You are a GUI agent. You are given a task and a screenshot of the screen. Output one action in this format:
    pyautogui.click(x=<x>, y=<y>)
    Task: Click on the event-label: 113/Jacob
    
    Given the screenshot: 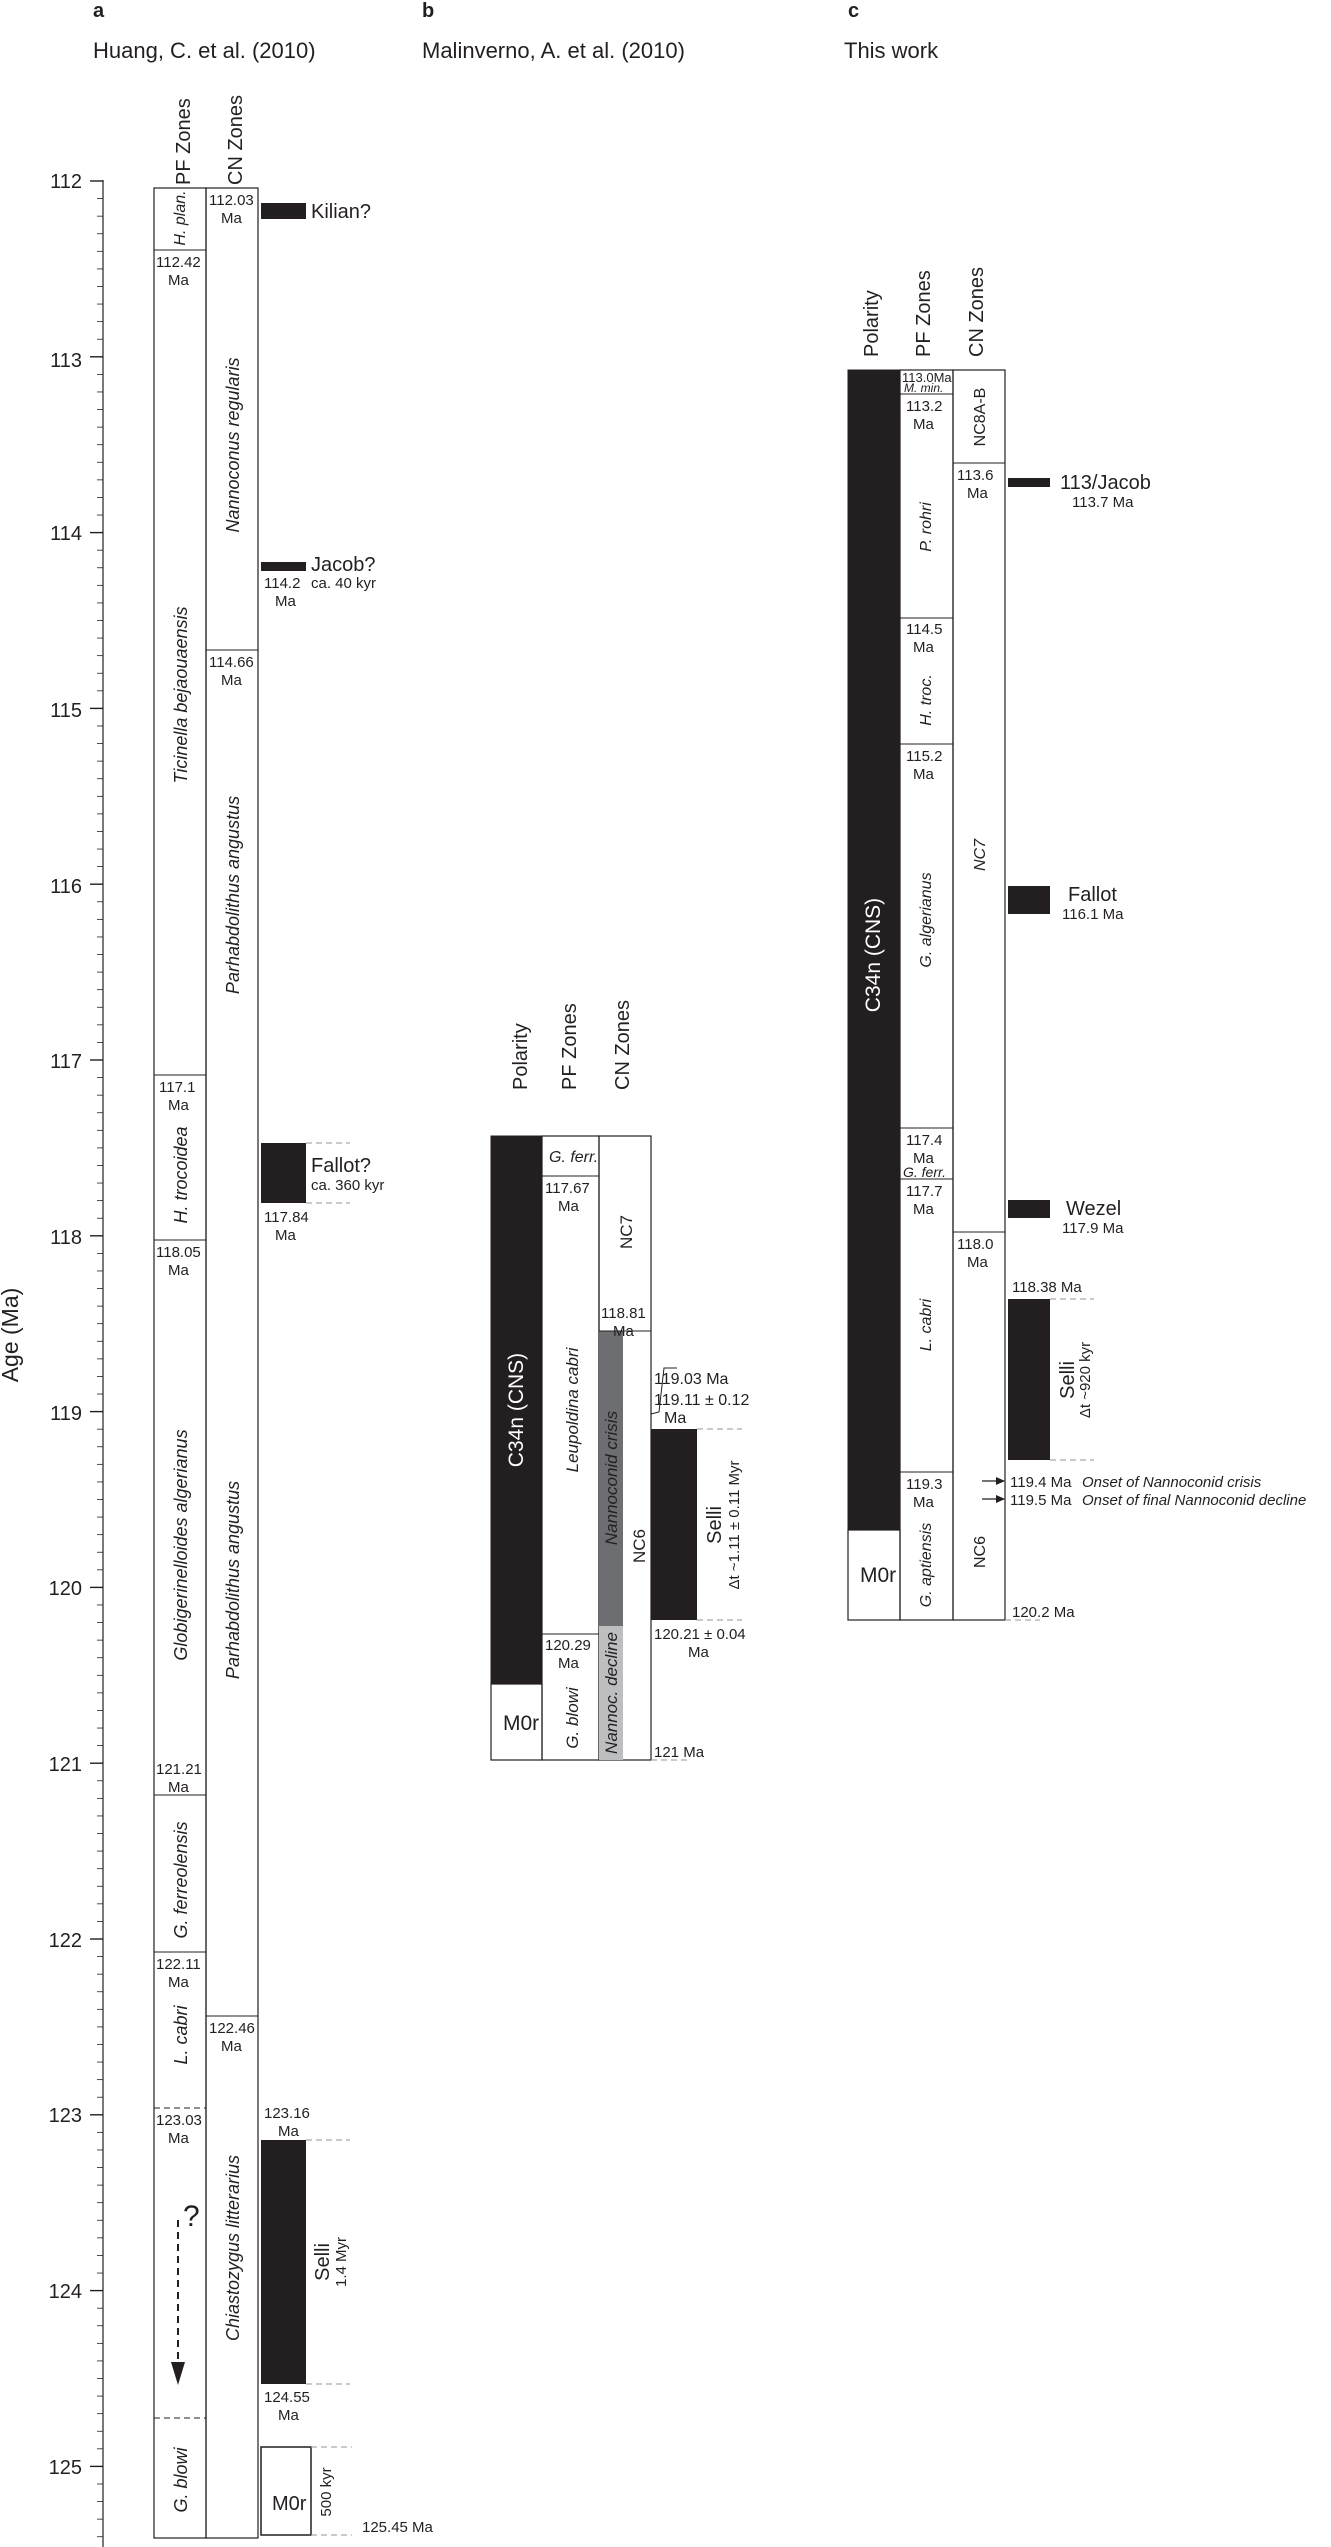 What is the action you would take?
    pyautogui.click(x=1105, y=483)
    